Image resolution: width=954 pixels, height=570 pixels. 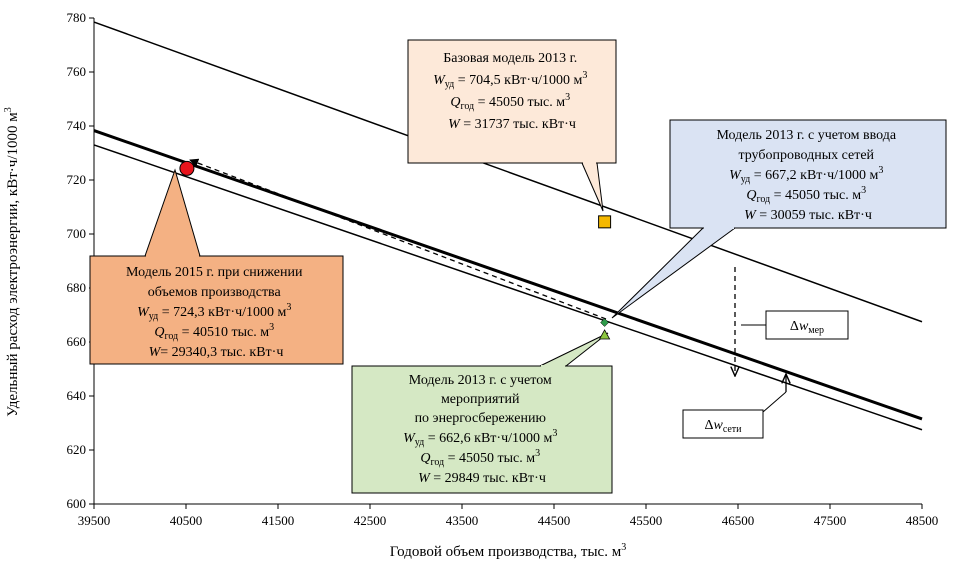 I want to click on point-diamond, so click(x=604, y=322).